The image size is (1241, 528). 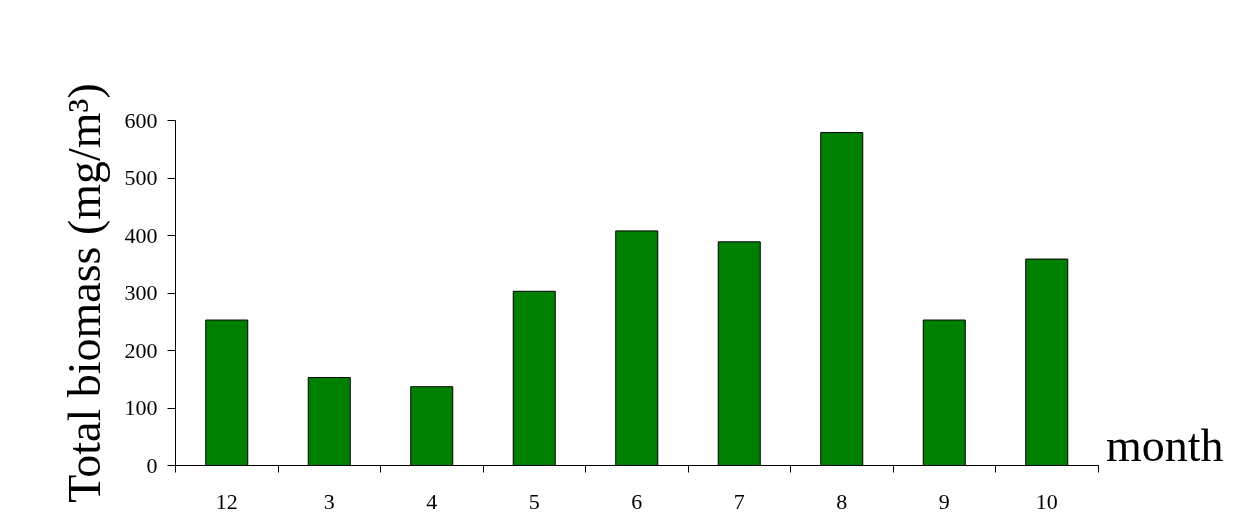 I want to click on x-axis-title: month, so click(x=1165, y=445).